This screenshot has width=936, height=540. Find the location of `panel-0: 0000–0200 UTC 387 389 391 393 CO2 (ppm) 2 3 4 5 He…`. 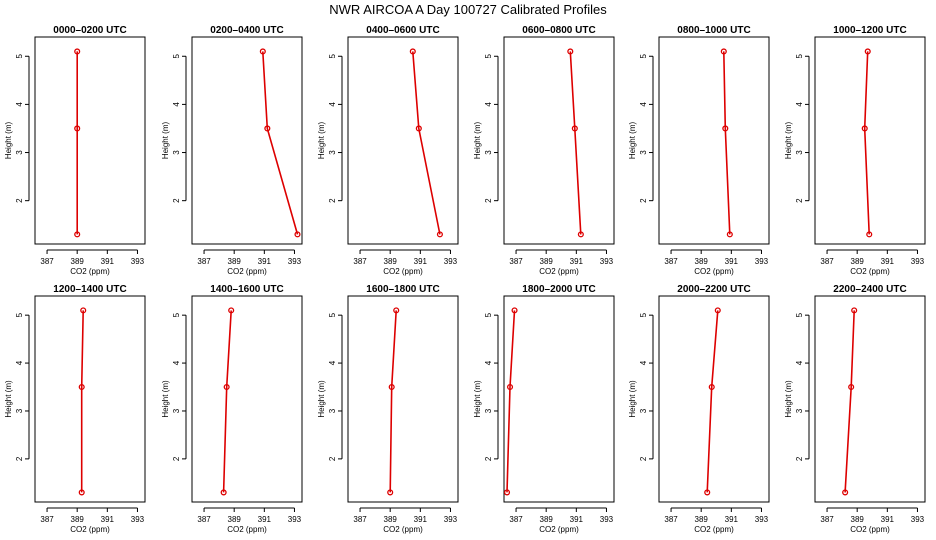

panel-0: 0000–0200 UTC 387 389 391 393 CO2 (ppm) 2 3 4 5 He… is located at coordinates (75, 150).